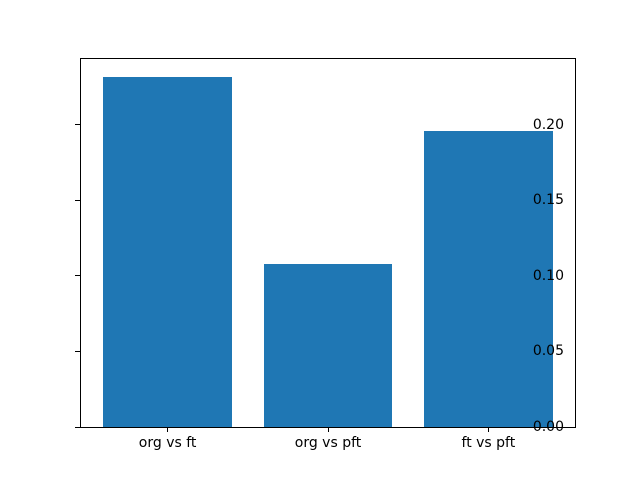  What do you see at coordinates (548, 200) in the screenshot?
I see `y-tick-label: 0.15` at bounding box center [548, 200].